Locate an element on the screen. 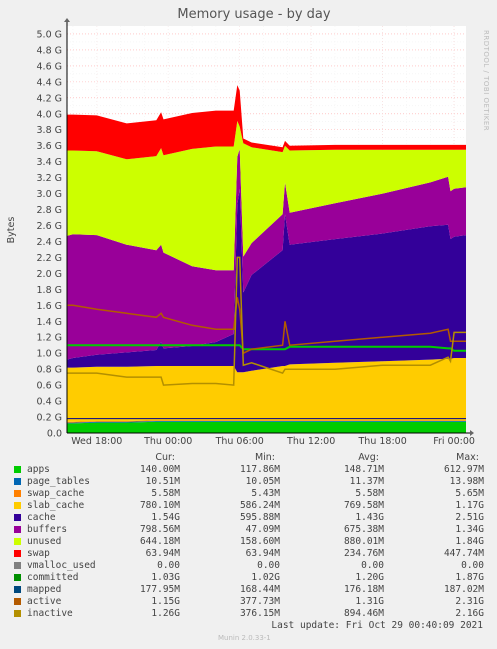 The width and height of the screenshot is (497, 649). legend-avg-value: 148.71M is located at coordinates (363, 469).